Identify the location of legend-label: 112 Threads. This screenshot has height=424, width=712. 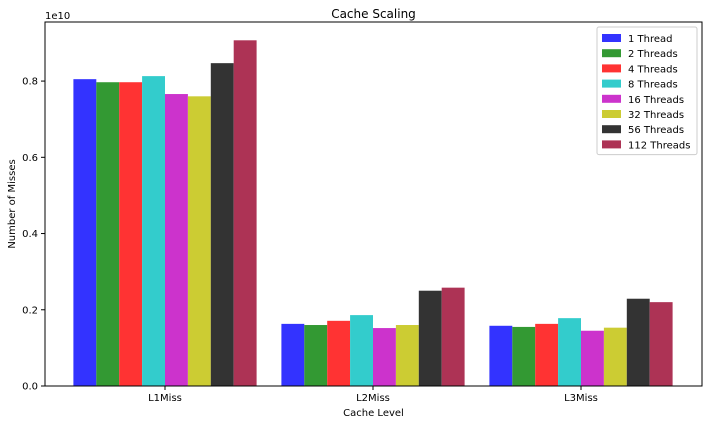
(659, 145).